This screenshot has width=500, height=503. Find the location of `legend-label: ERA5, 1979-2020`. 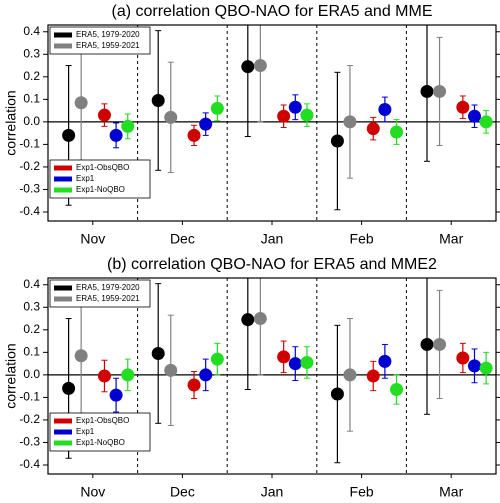

legend-label: ERA5, 1979-2020 is located at coordinates (108, 287).